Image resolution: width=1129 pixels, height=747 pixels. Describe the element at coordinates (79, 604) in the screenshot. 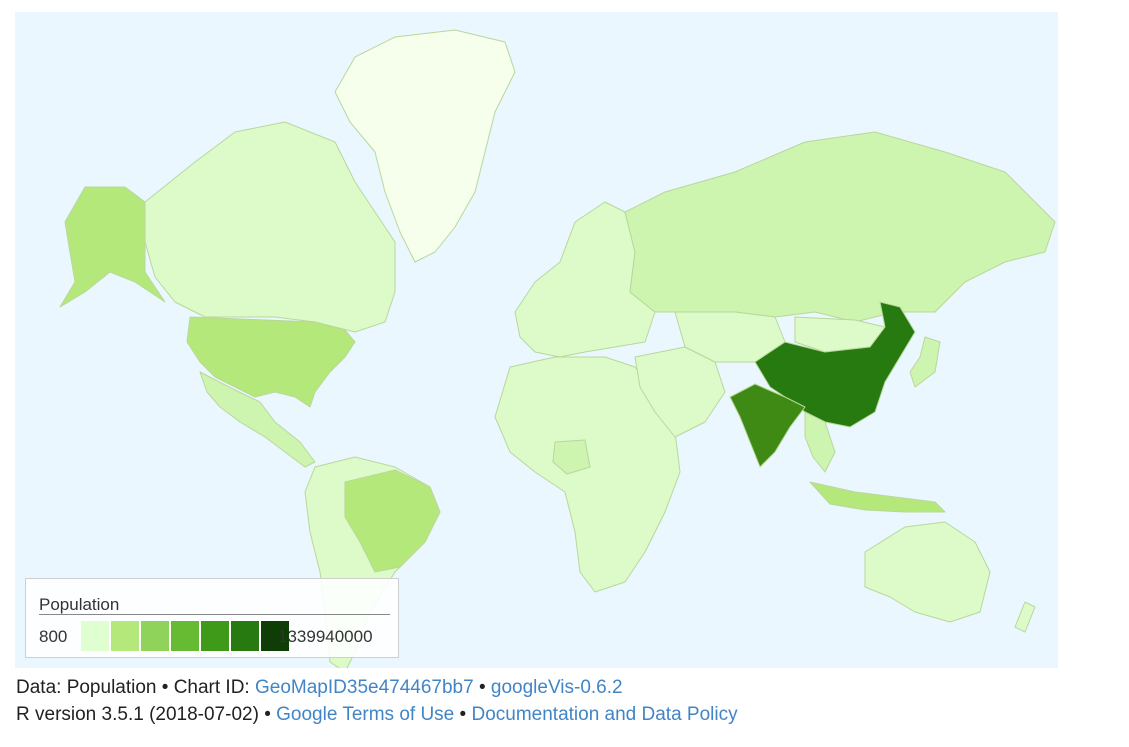

I see `legend-title: Population` at that location.